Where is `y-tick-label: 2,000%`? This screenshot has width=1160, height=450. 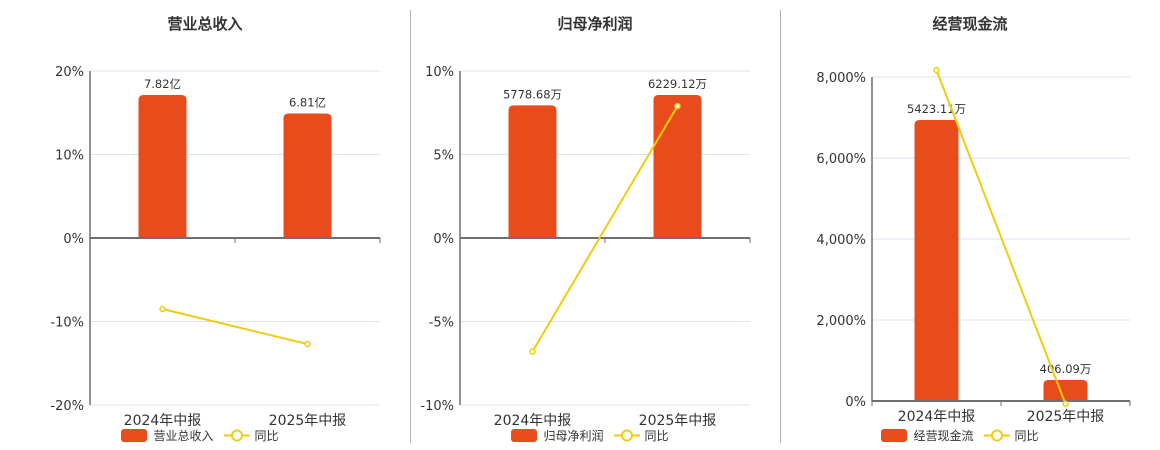 y-tick-label: 2,000% is located at coordinates (841, 321).